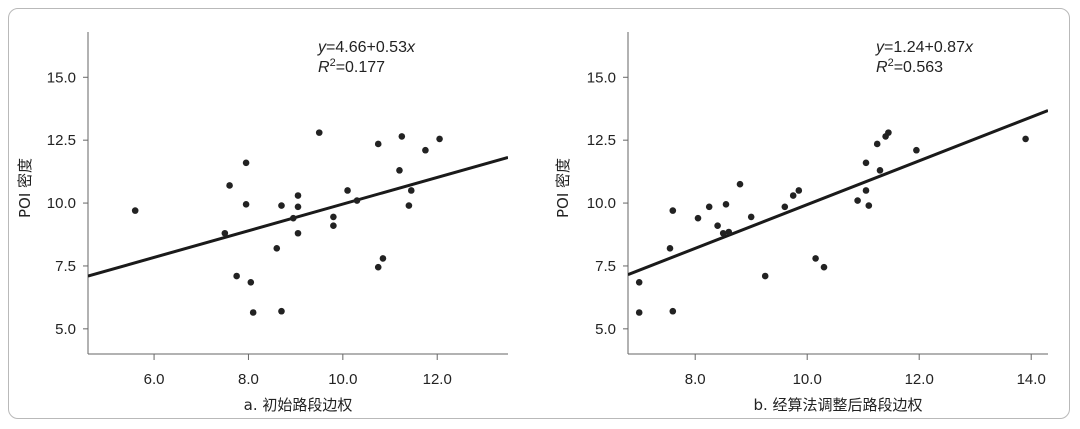 This screenshot has width=1080, height=429. I want to click on x-axis-title: a. 初始路段边权, so click(298, 405).